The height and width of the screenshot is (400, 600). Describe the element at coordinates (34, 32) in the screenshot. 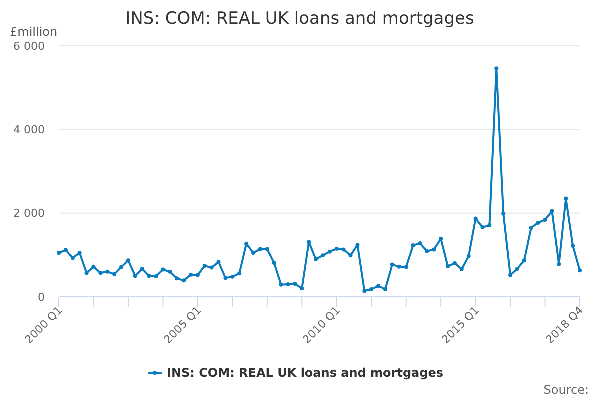

I see `y-axis-title: £million` at that location.